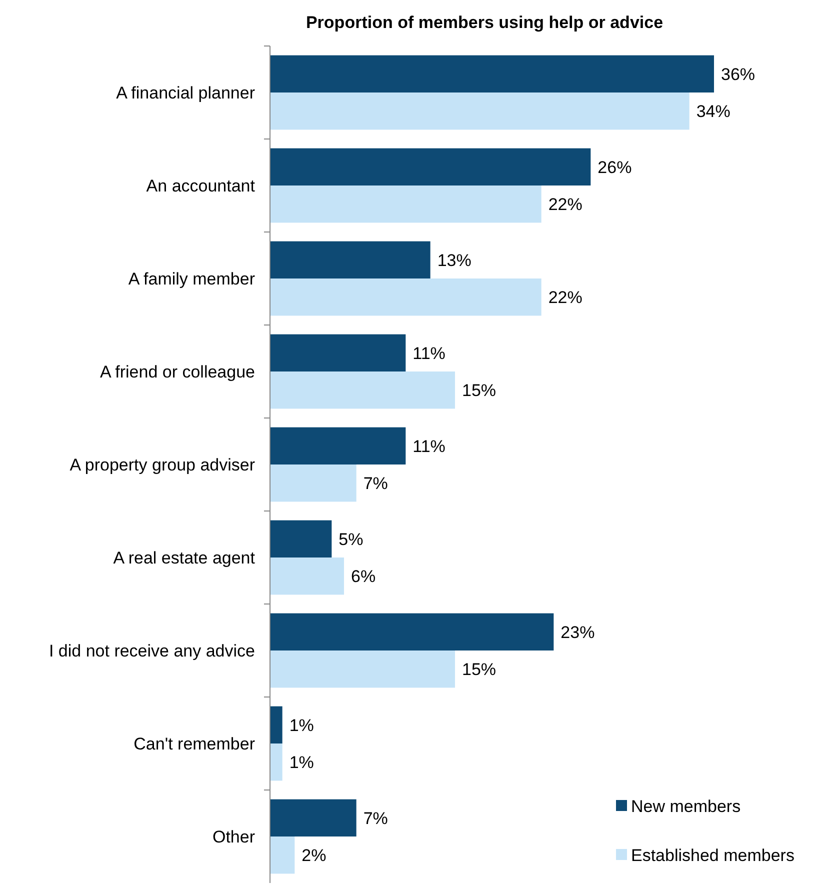 The height and width of the screenshot is (887, 819). Describe the element at coordinates (485, 22) in the screenshot. I see `chart-title: Proportion of members using help or advice` at that location.